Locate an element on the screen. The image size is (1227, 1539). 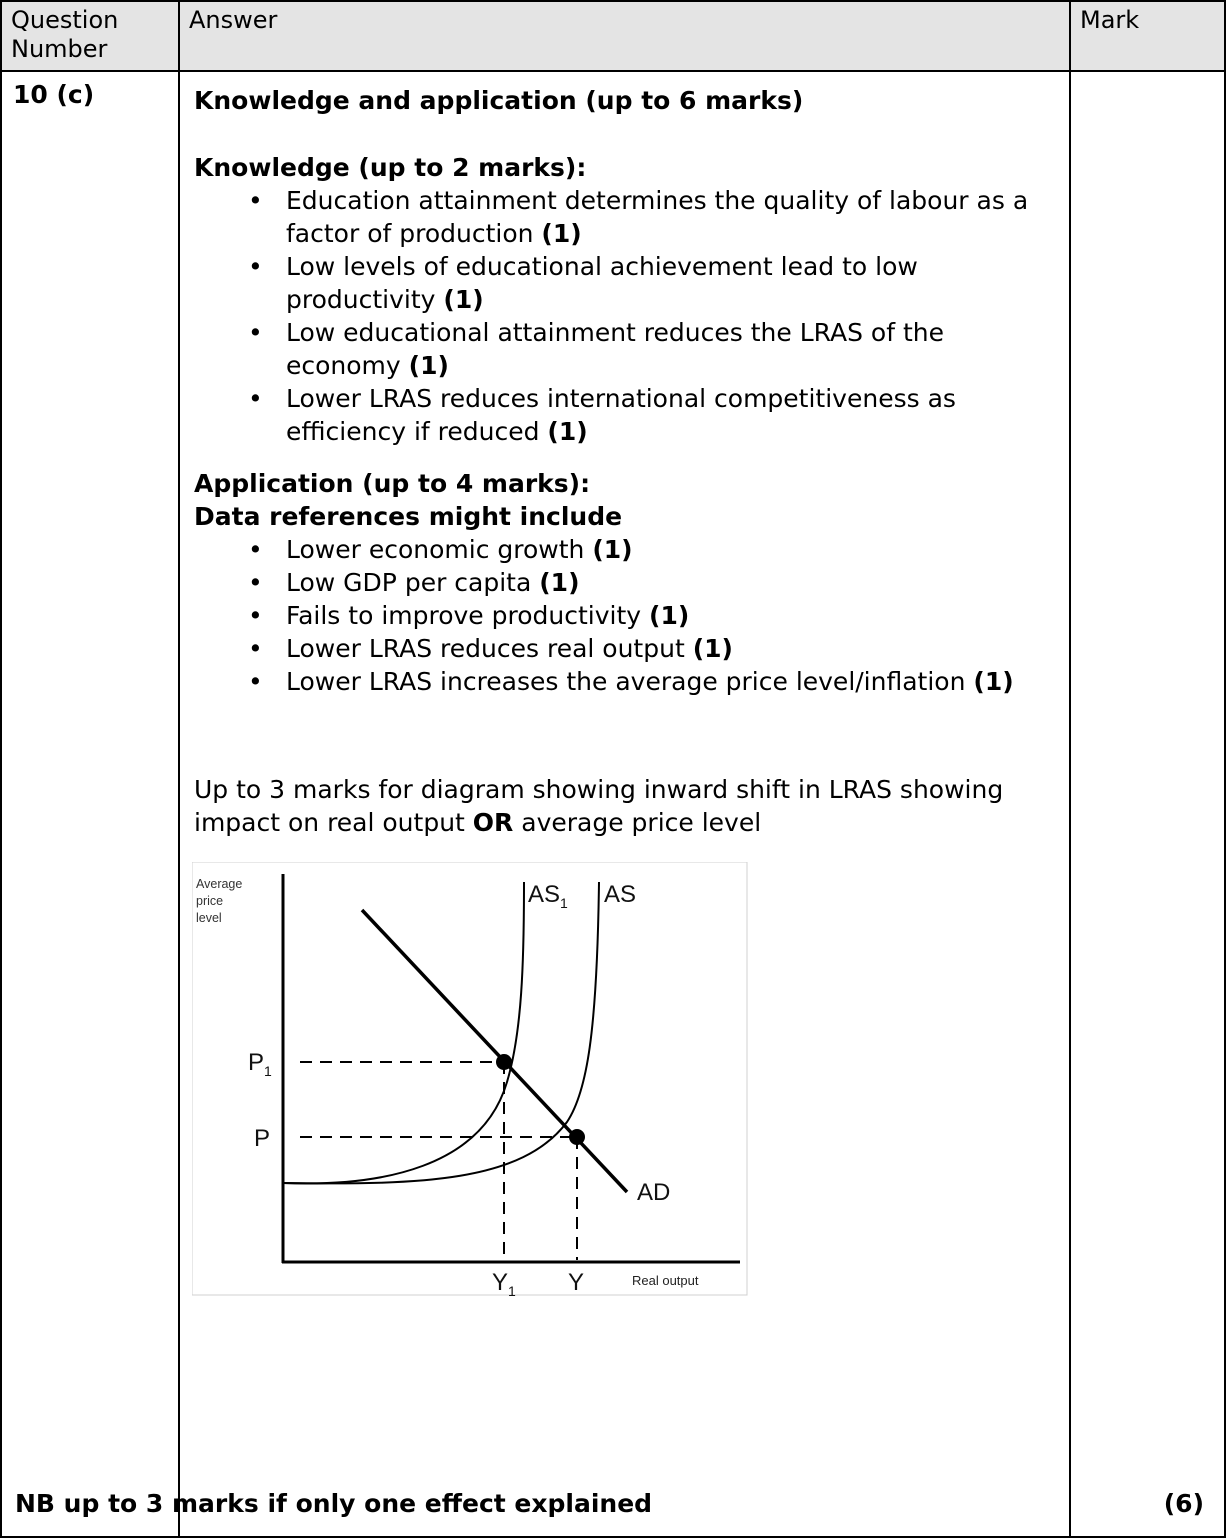
y-label: Y is located at coordinates (576, 1282).